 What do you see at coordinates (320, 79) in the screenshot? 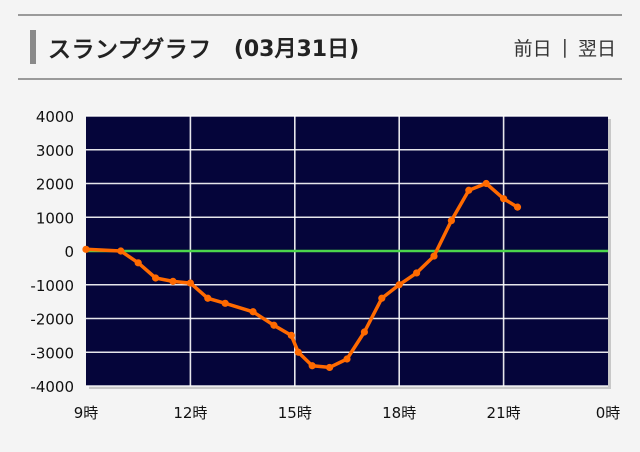
I see `header-divider` at bounding box center [320, 79].